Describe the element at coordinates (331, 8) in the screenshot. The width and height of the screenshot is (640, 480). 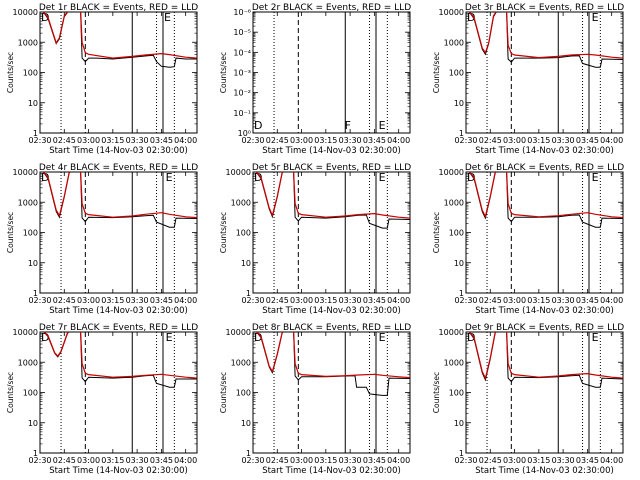
I see `chart-title: Det 2r BLACK = Events, RED = LLD` at that location.